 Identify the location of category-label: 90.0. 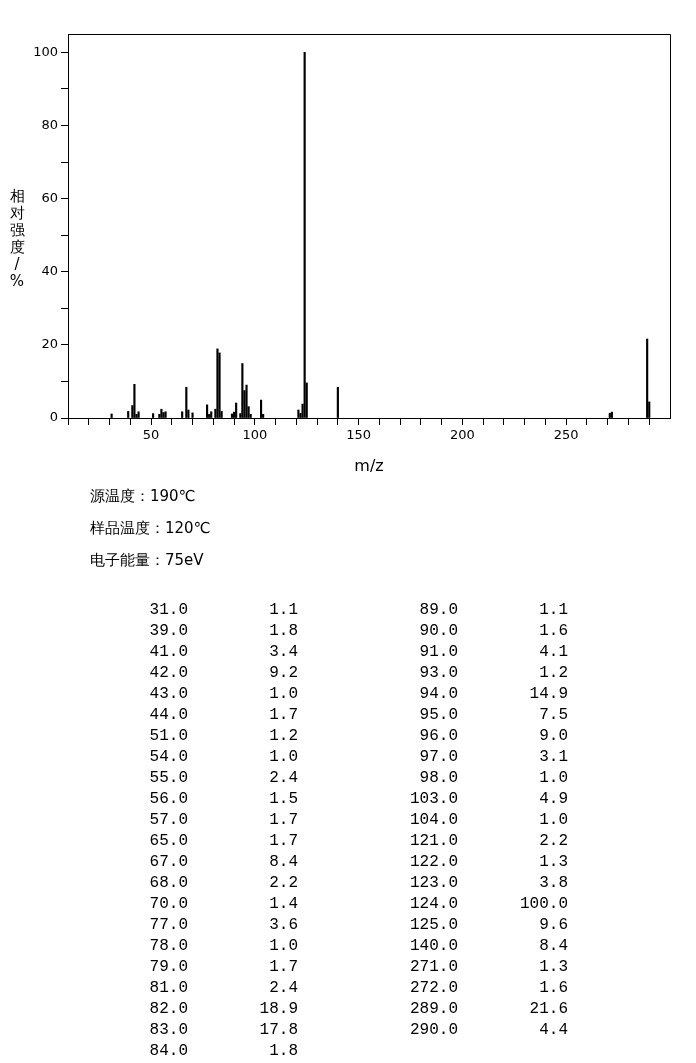
(438, 631).